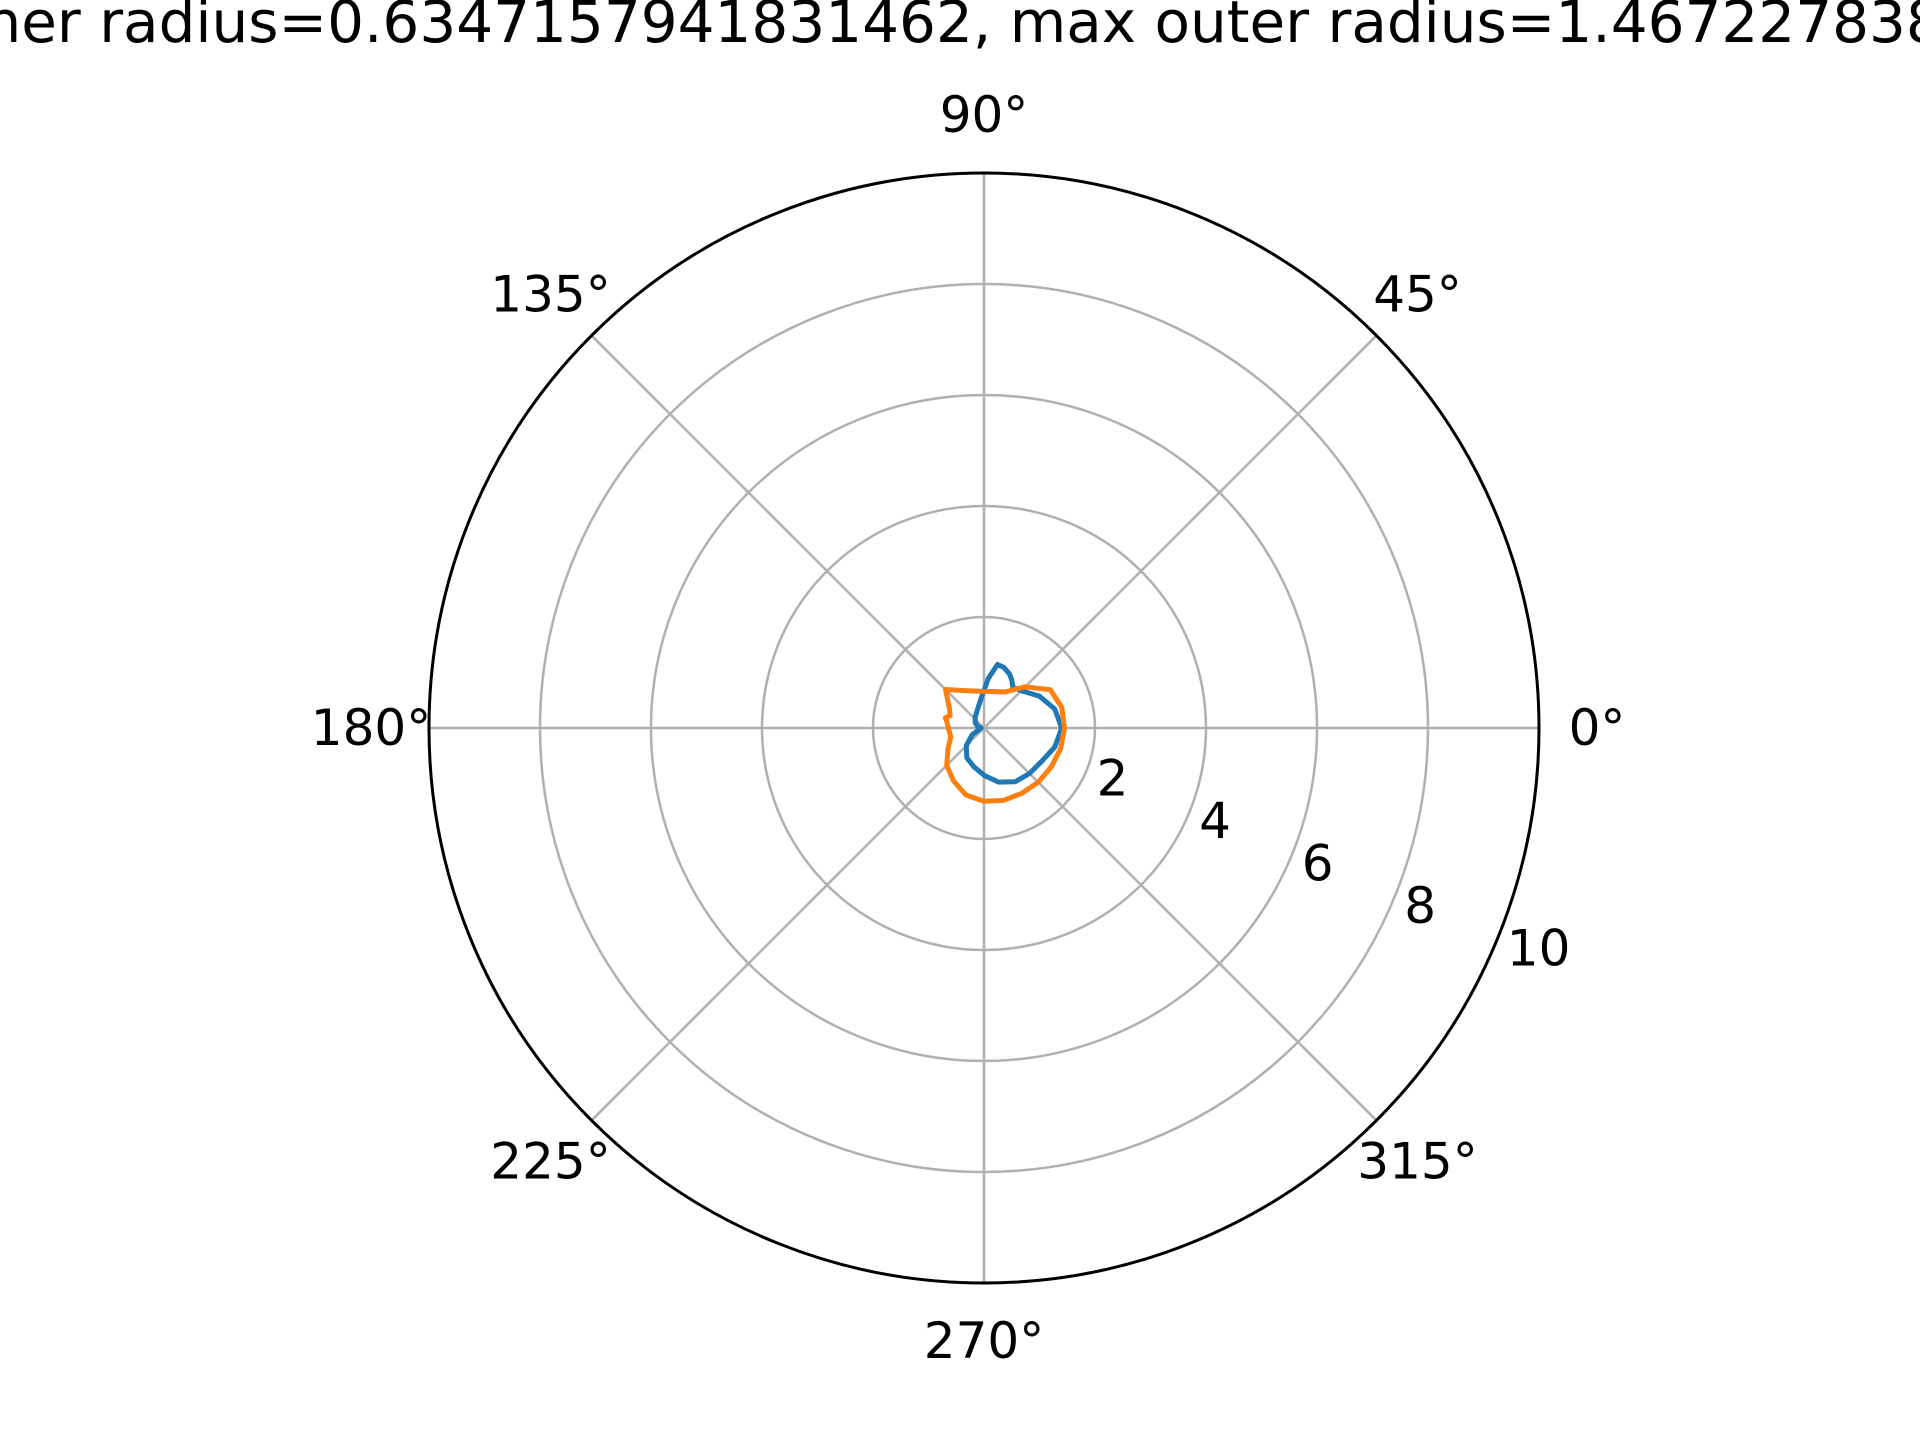  I want to click on theta-tick-label-270: 270°, so click(984, 1341).